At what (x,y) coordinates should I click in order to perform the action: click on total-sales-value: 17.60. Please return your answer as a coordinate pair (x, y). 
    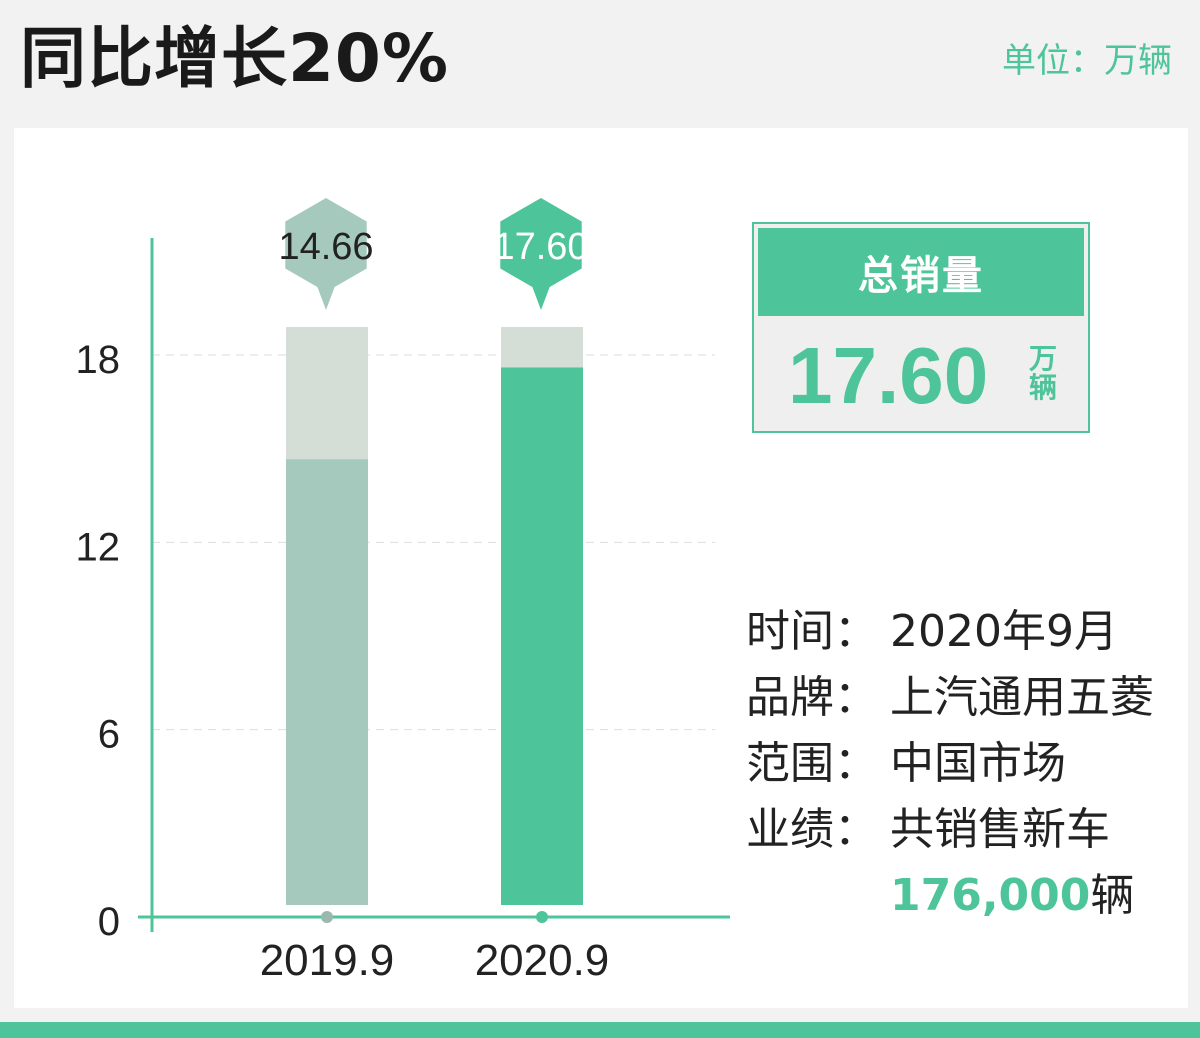
    Looking at the image, I should click on (888, 375).